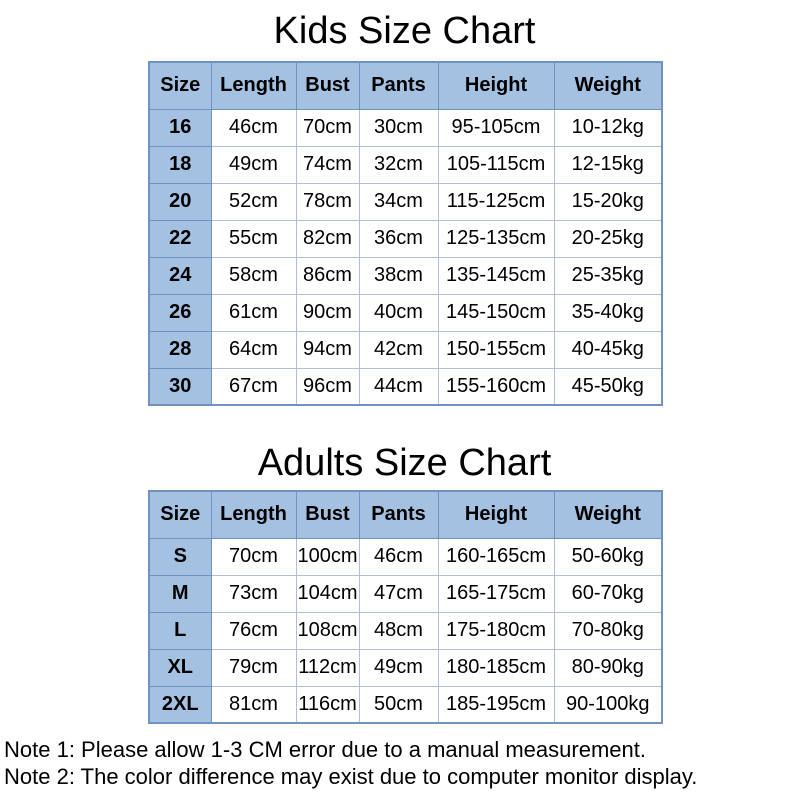 The height and width of the screenshot is (800, 800). Describe the element at coordinates (608, 556) in the screenshot. I see `measurement-cell: 50-60kg` at that location.